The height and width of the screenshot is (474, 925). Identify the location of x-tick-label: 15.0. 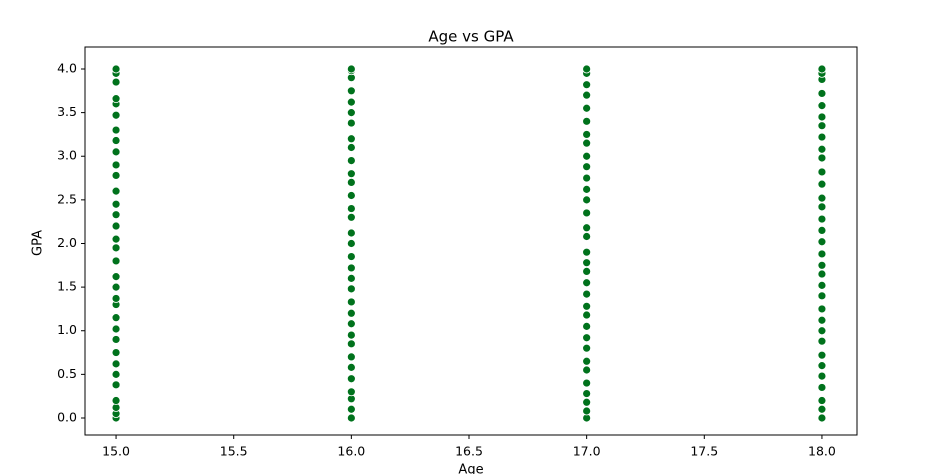
(116, 451).